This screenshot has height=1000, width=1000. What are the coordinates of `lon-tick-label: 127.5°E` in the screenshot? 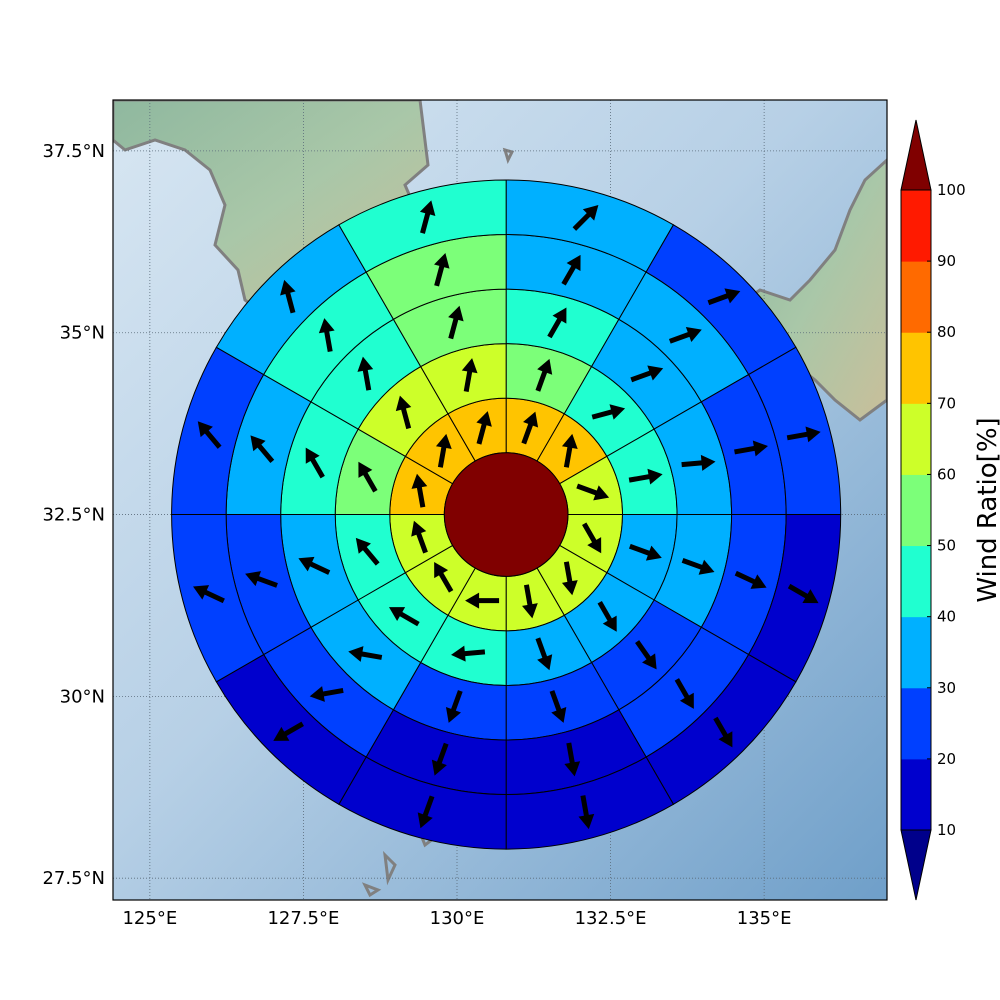 It's located at (303, 918).